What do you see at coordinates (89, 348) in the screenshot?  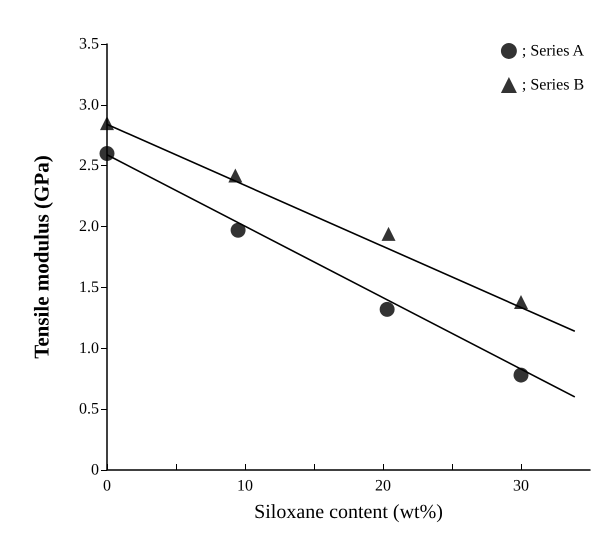 I see `y-tick-label: 1.0` at bounding box center [89, 348].